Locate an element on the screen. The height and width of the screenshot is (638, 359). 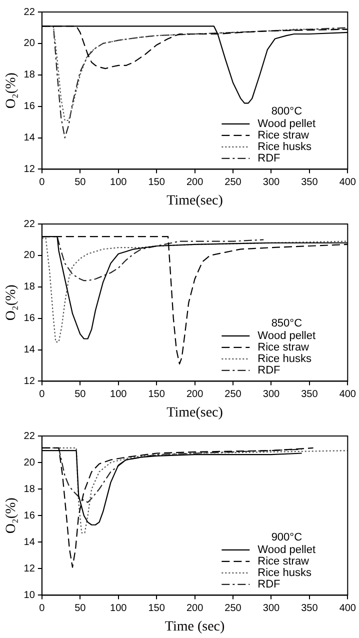
legend-title: 850°C is located at coordinates (286, 323).